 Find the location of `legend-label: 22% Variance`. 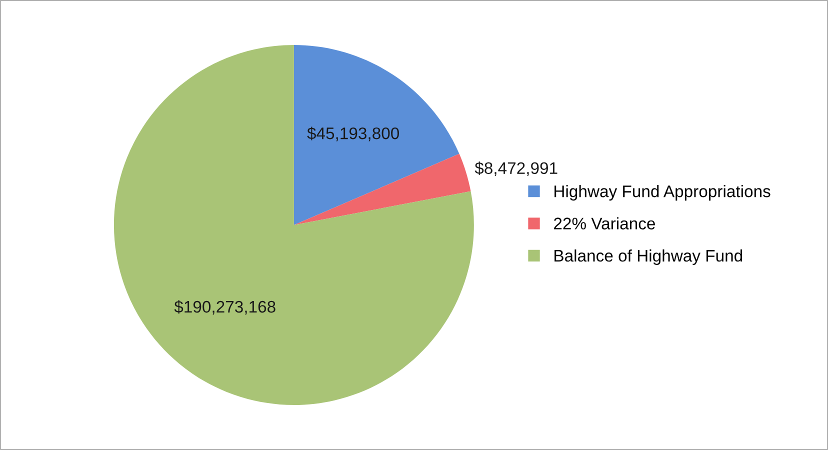

legend-label: 22% Variance is located at coordinates (604, 223).